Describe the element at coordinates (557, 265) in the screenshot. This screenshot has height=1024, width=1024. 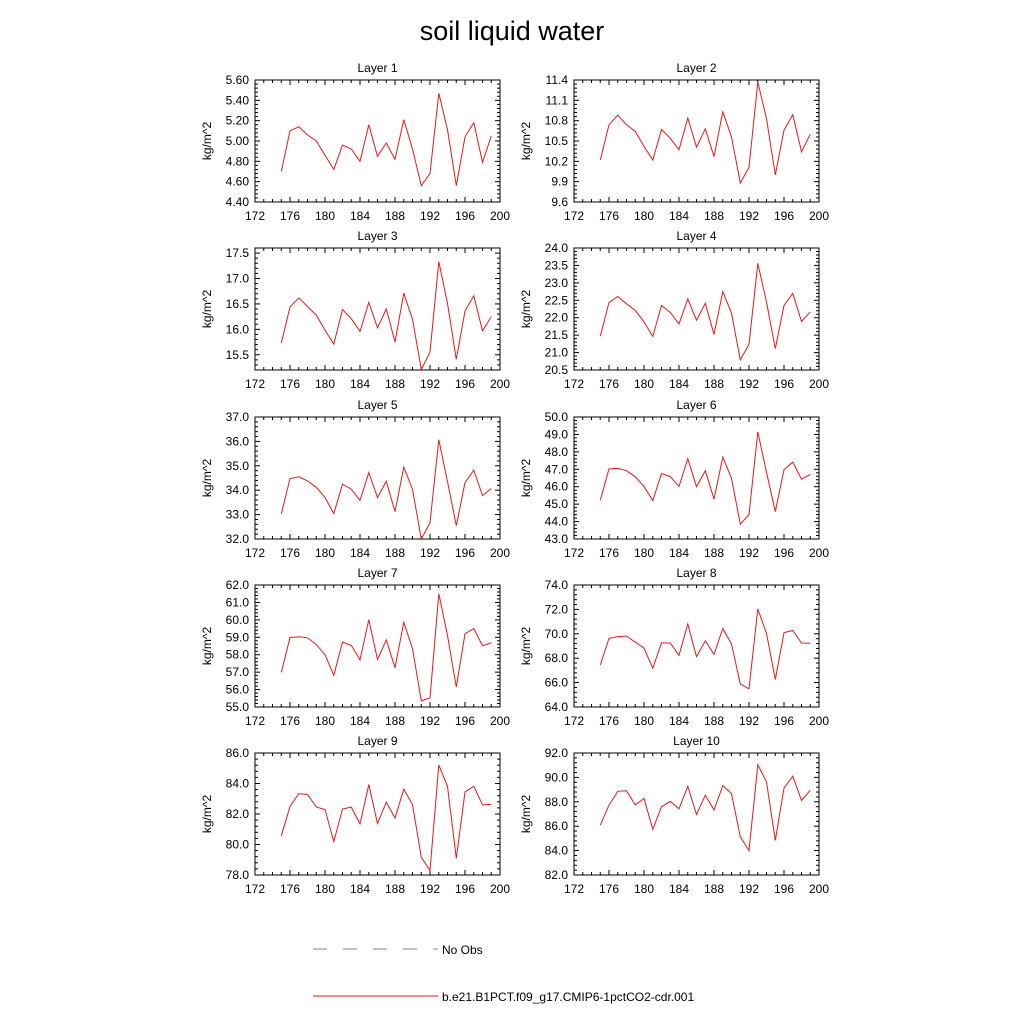
I see `y-tick-label: 23.5` at that location.